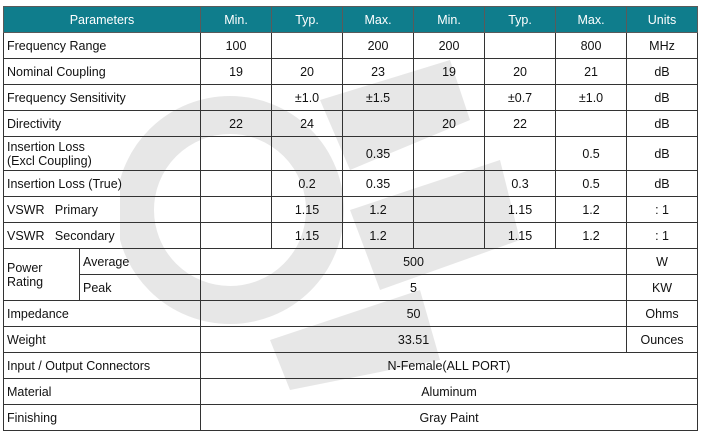 The image size is (702, 442). I want to click on impedance-value: 50, so click(414, 313).